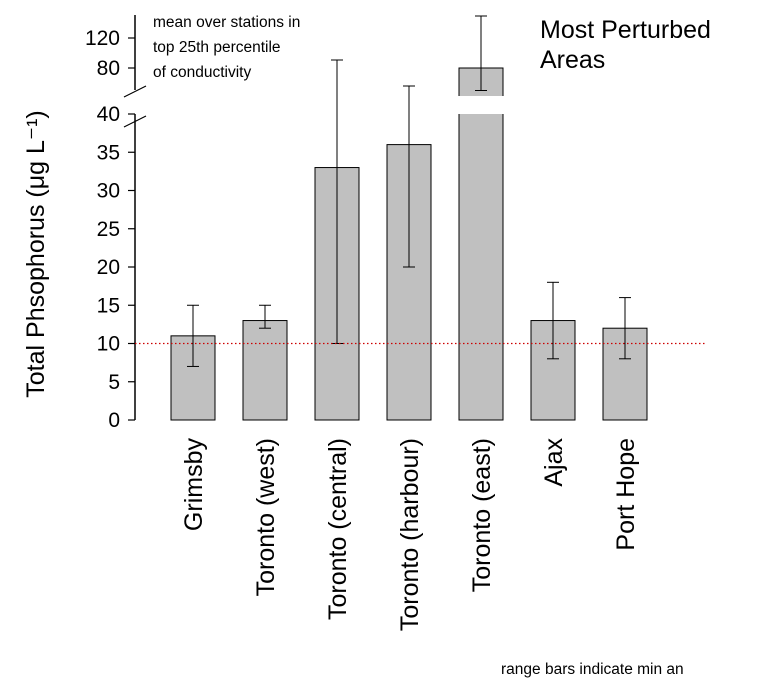 Image resolution: width=759 pixels, height=684 pixels. Describe the element at coordinates (102, 38) in the screenshot. I see `y-tick-label: 120` at that location.